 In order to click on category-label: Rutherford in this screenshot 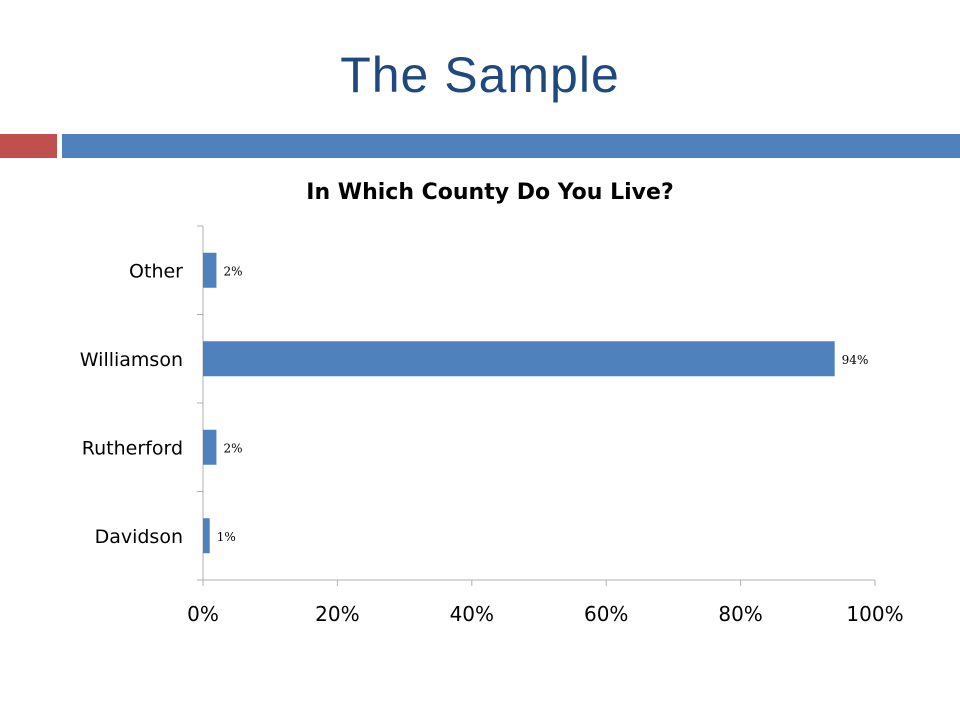, I will do `click(132, 448)`.